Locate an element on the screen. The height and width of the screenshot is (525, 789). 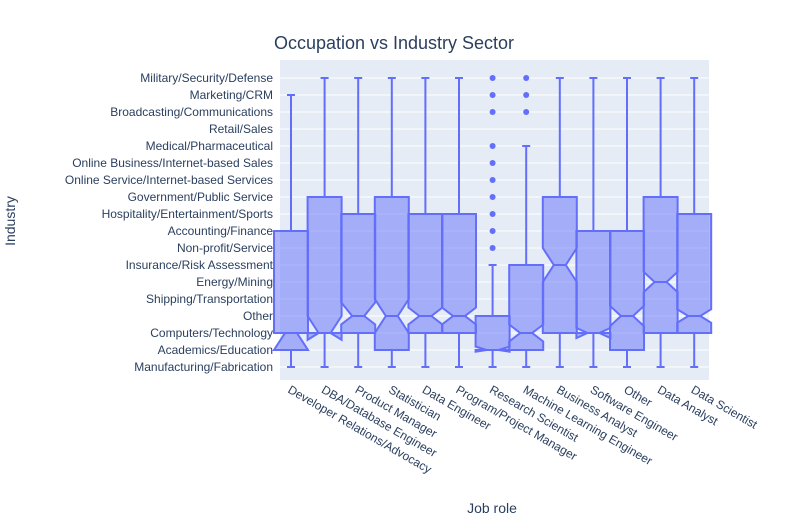
y-tick-label: Insurance/Risk Assessment is located at coordinates (200, 265).